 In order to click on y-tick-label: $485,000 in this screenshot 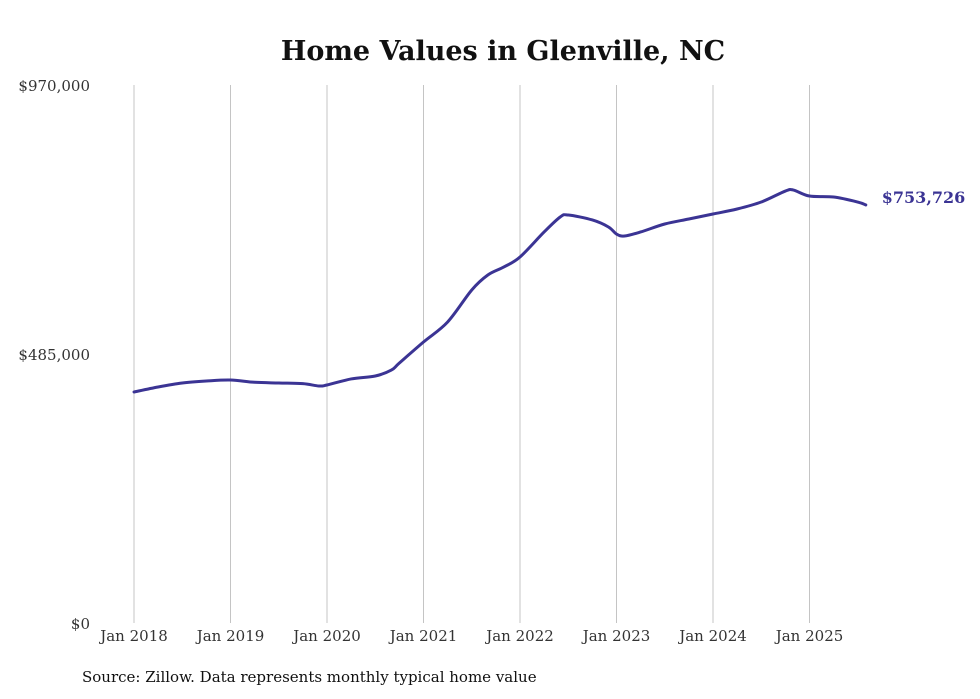, I will do `click(54, 355)`.